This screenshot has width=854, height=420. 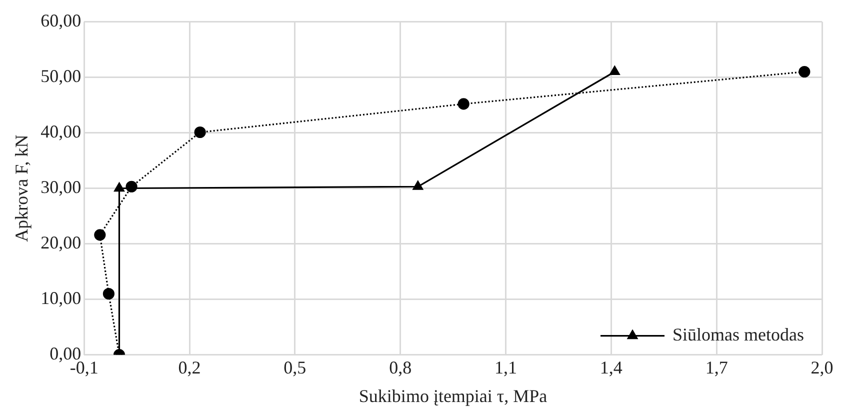 What do you see at coordinates (61, 242) in the screenshot?
I see `y-tick-label: 20,00` at bounding box center [61, 242].